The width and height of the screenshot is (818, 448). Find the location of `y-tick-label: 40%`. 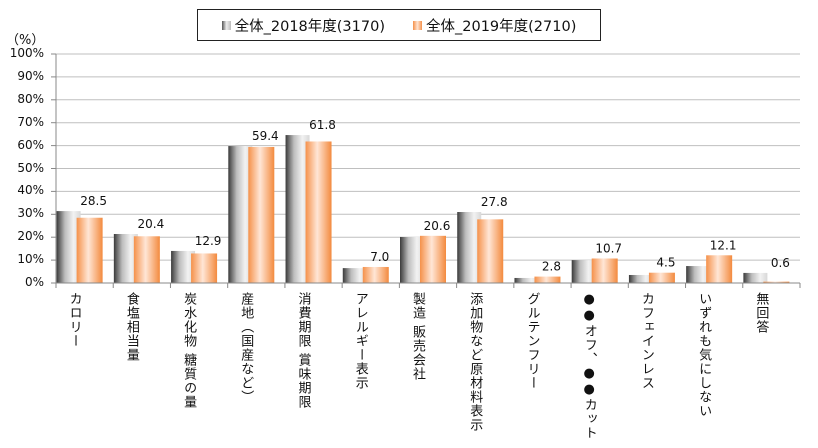

y-tick-label: 40% is located at coordinates (30, 190).